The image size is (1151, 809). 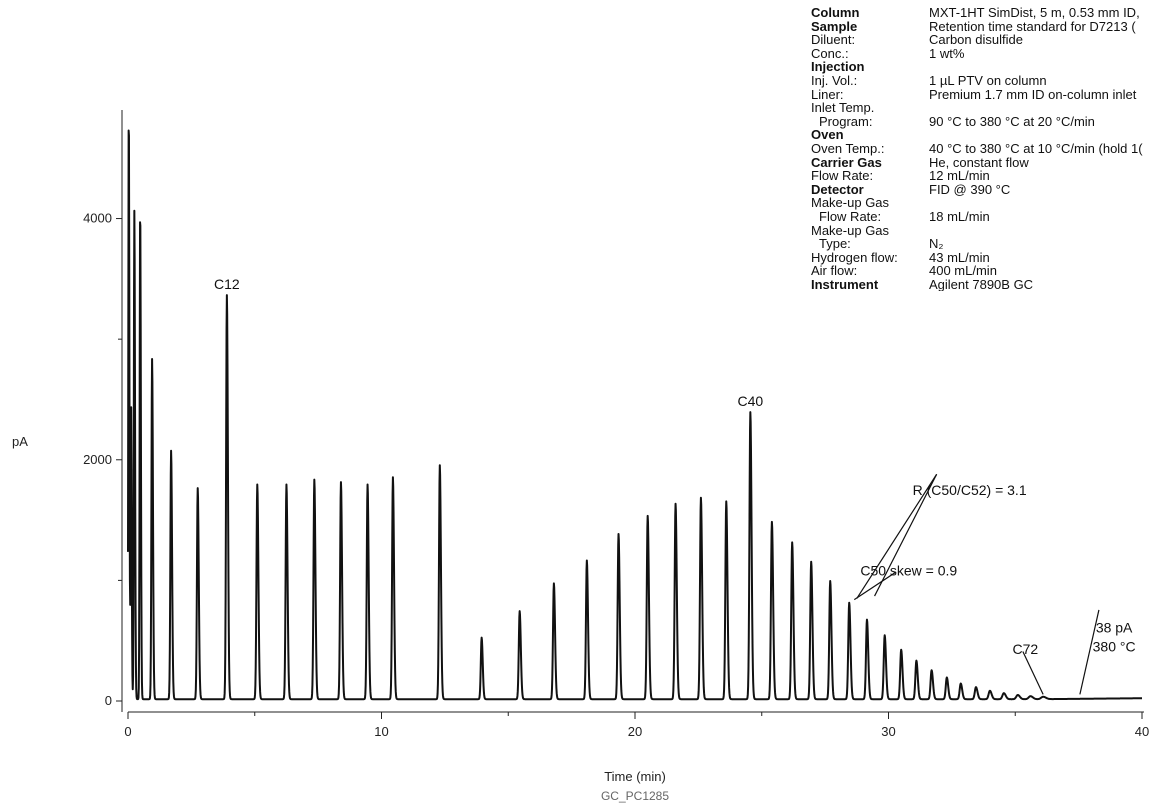 I want to click on condition-label: Conc.:, so click(x=830, y=53).